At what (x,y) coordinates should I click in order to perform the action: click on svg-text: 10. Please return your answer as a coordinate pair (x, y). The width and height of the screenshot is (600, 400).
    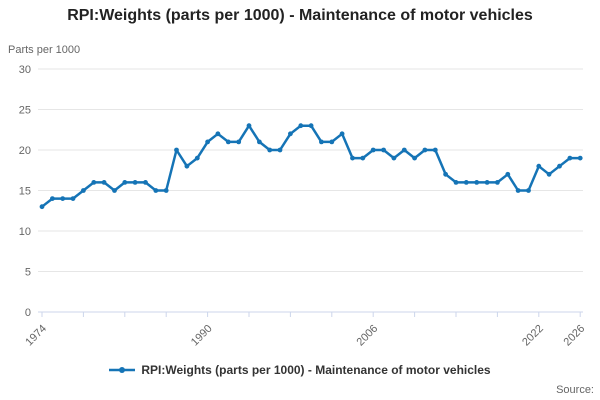
    Looking at the image, I should click on (25, 232).